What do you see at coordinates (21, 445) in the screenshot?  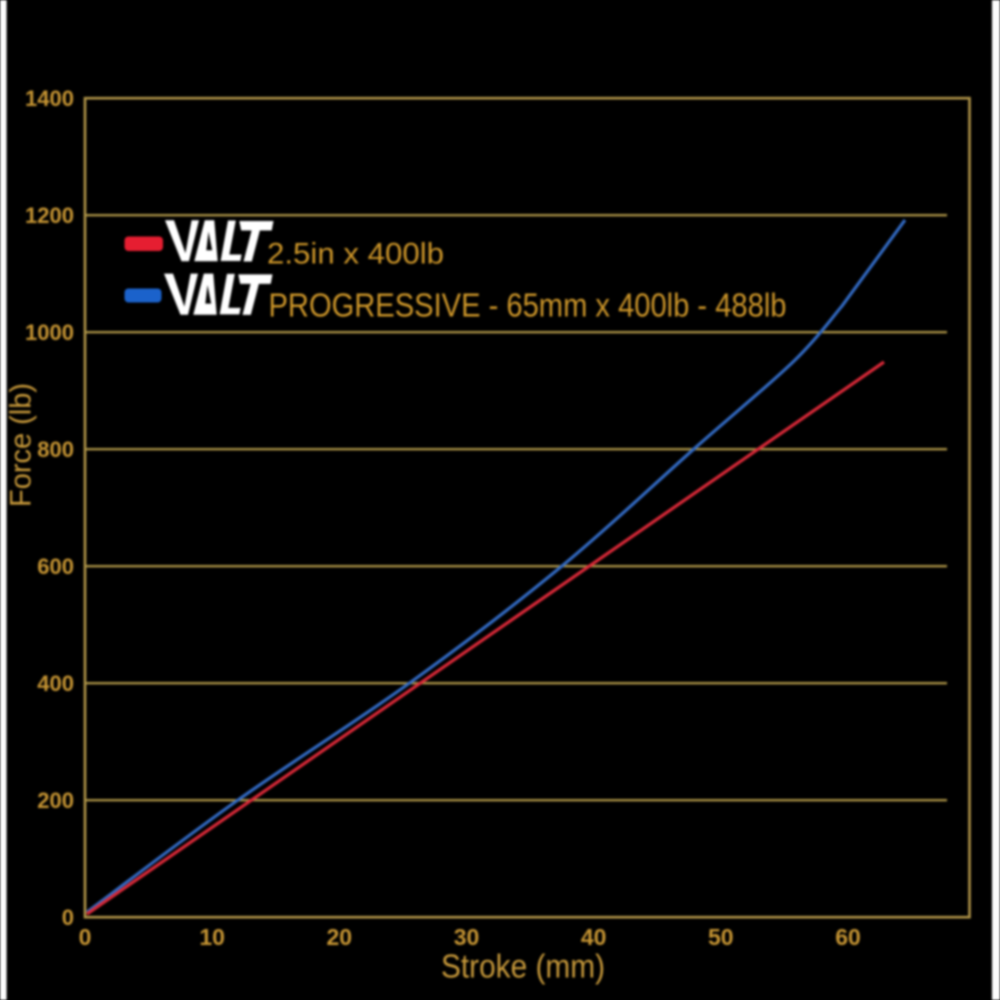 I see `svg-text: Force (lb)` at bounding box center [21, 445].